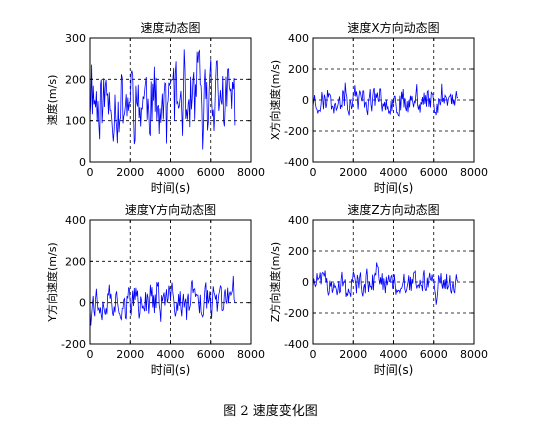 Image resolution: width=541 pixels, height=430 pixels. Describe the element at coordinates (275, 100) in the screenshot. I see `y-axis-label: X方向速度(m/s)` at that location.